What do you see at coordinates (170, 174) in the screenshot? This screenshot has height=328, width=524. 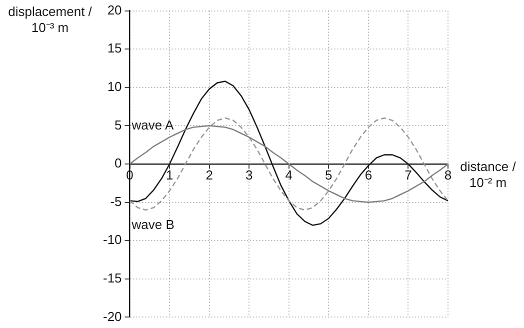 I see `x-tick-label: 1` at bounding box center [170, 174].